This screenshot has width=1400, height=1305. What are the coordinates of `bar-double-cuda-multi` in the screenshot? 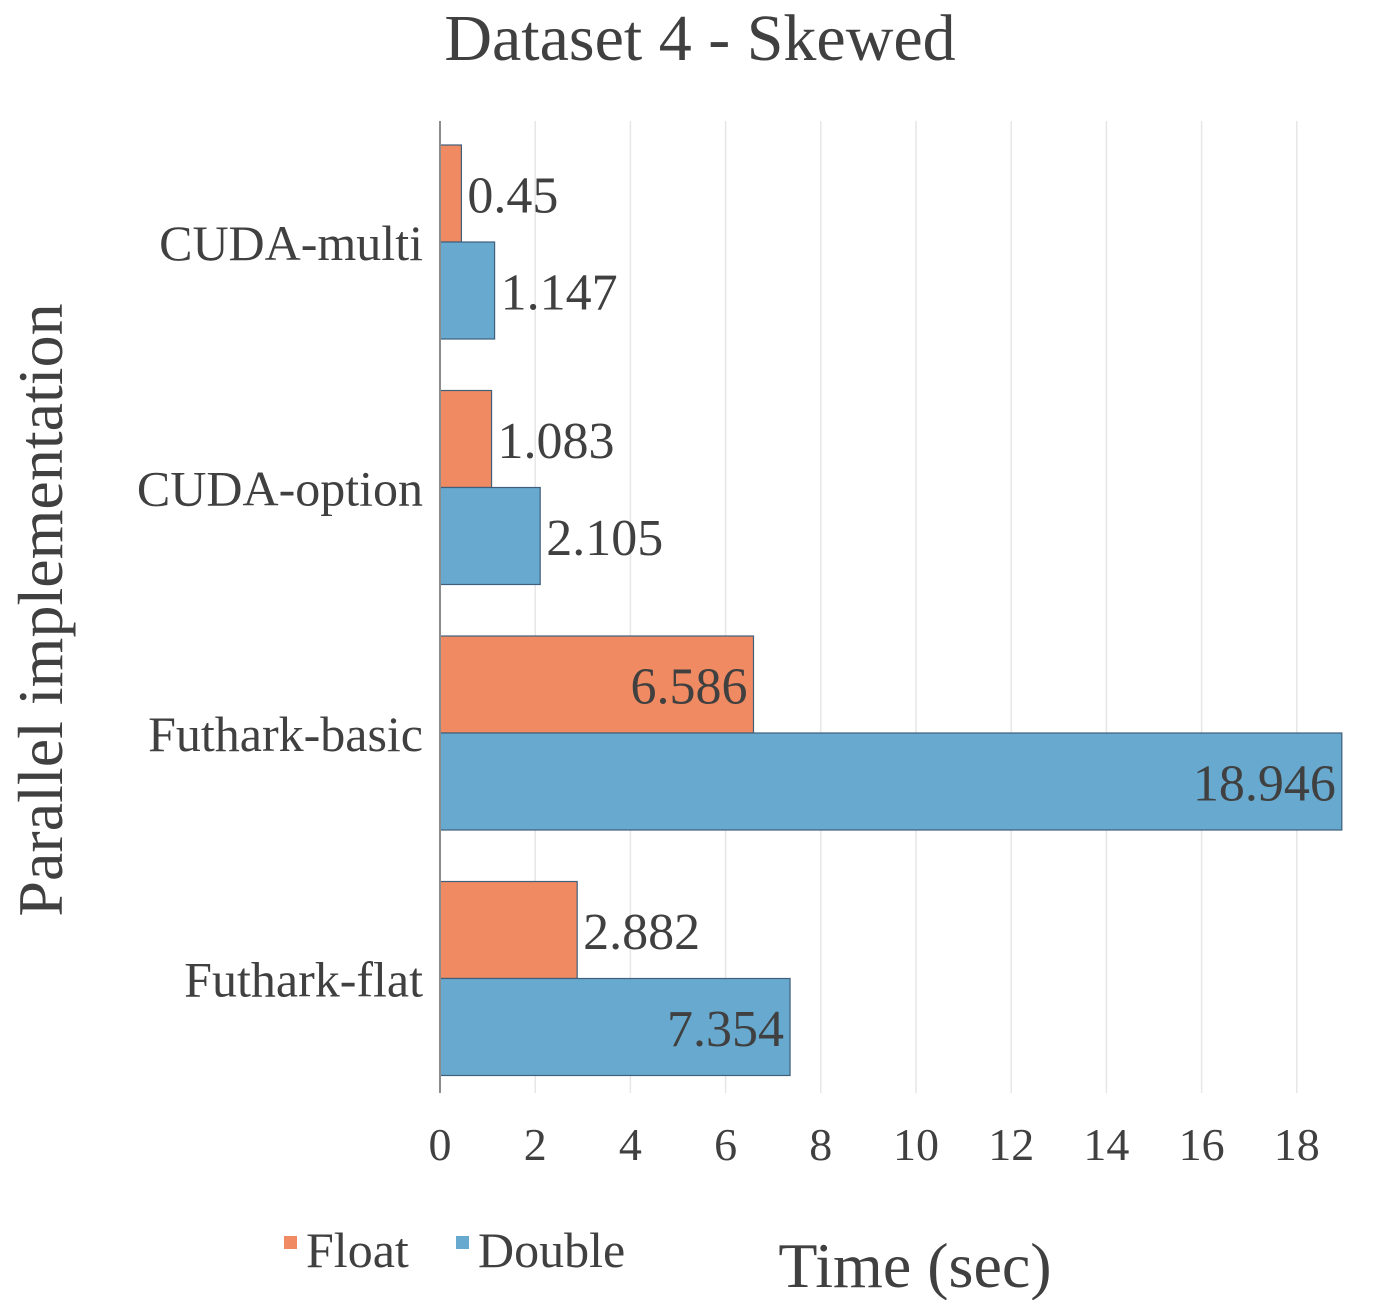 It's located at (467, 290).